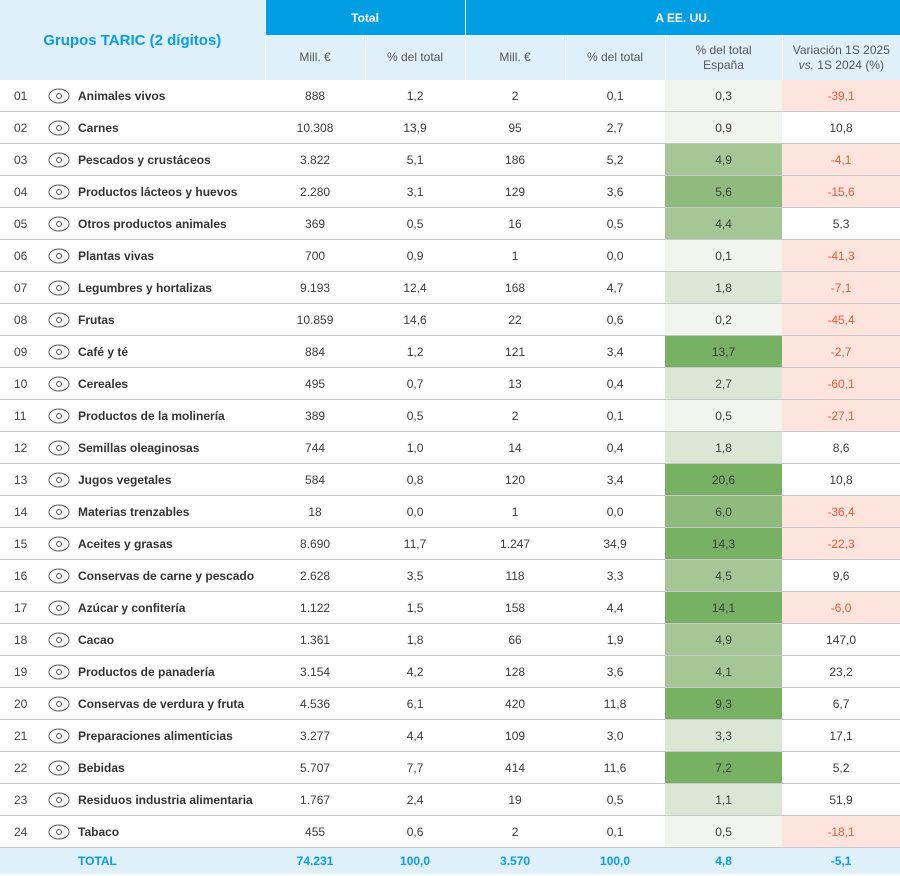 This screenshot has height=876, width=900. Describe the element at coordinates (59, 576) in the screenshot. I see `can-icon` at that location.